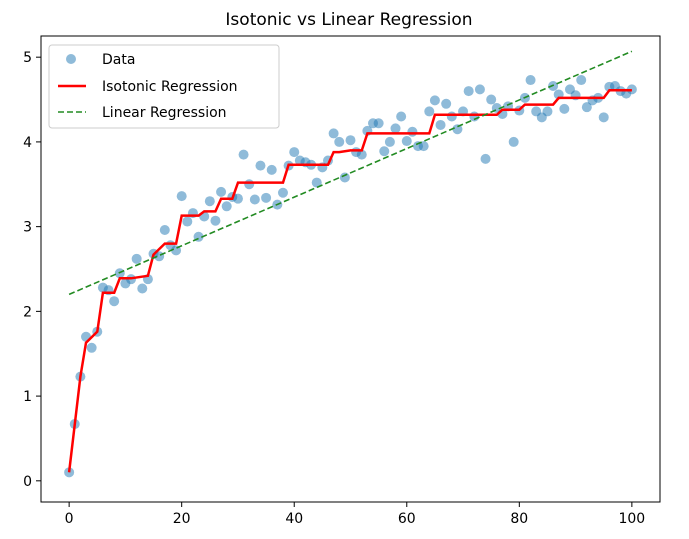 This screenshot has width=689, height=539. Describe the element at coordinates (407, 519) in the screenshot. I see `x-tick-label: 60` at that location.